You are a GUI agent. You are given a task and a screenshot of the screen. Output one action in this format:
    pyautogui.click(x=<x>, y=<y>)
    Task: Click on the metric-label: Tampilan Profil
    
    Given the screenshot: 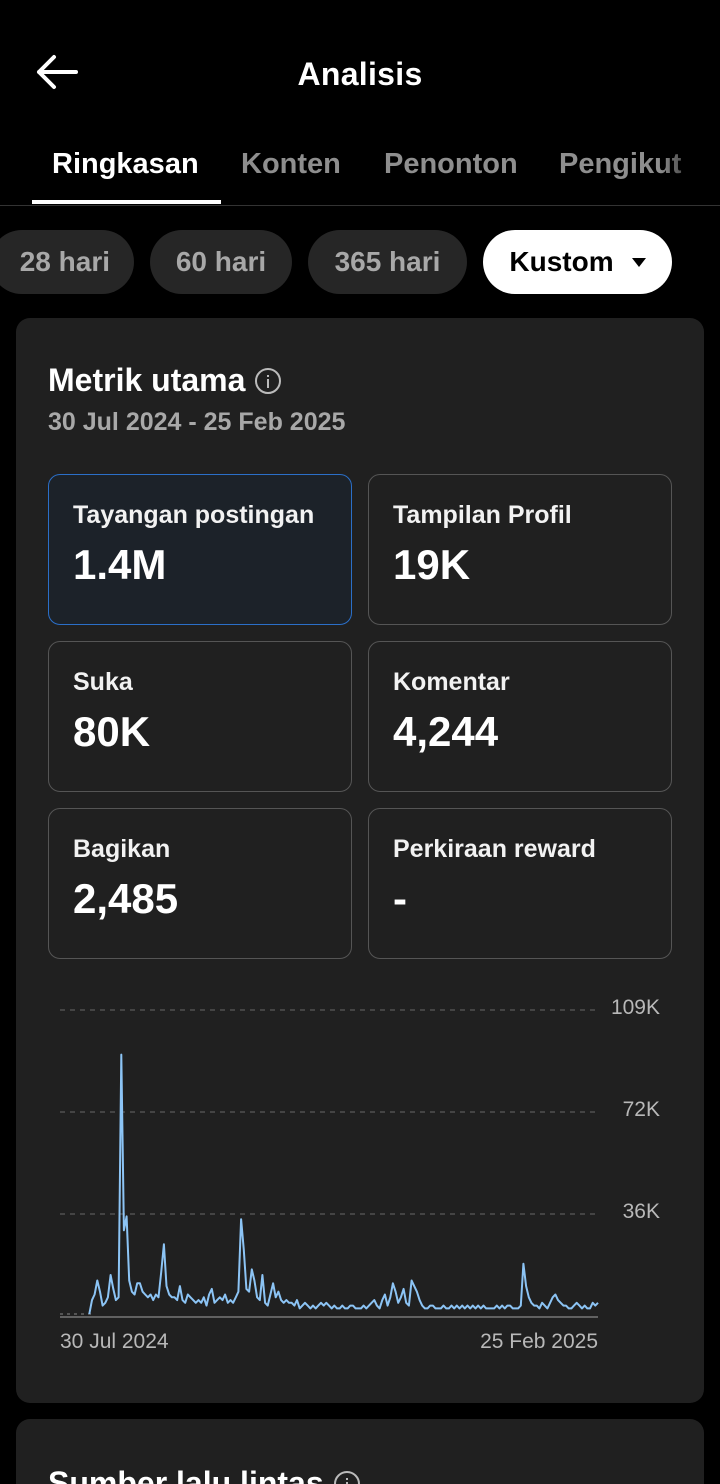 What is the action you would take?
    pyautogui.click(x=482, y=515)
    